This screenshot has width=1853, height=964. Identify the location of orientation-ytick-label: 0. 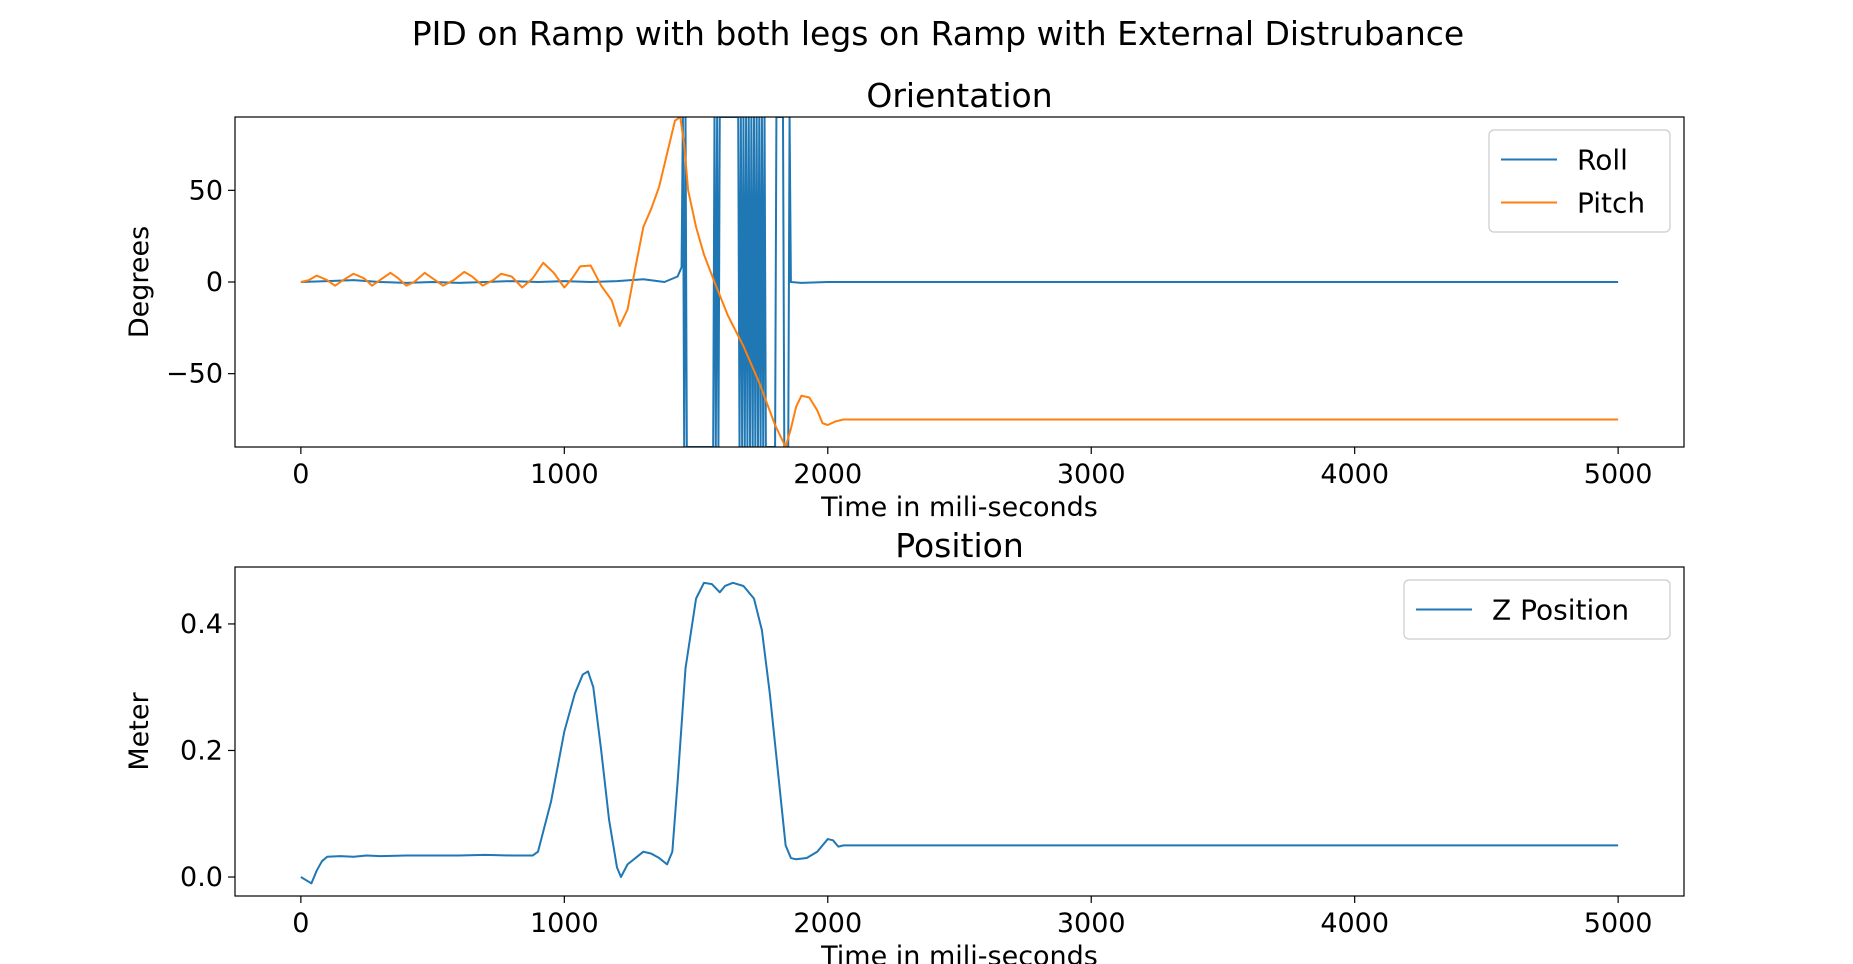
(214, 282).